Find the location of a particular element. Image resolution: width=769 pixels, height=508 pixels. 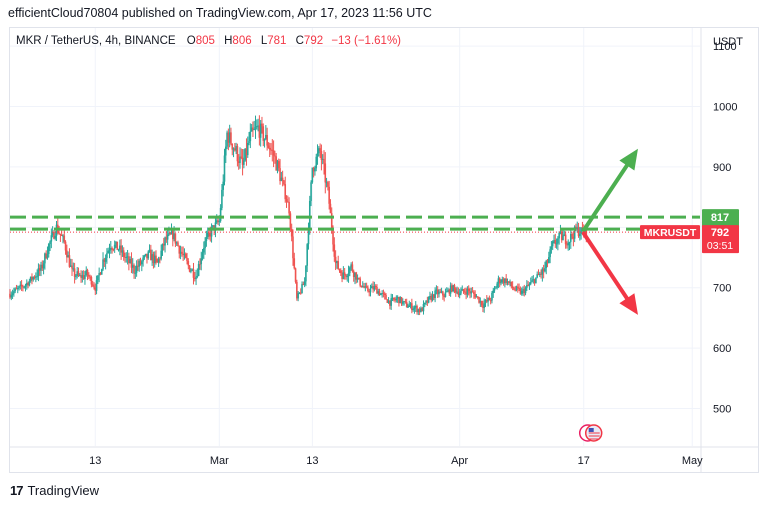

up-arrow-shaft is located at coordinates (605, 198).